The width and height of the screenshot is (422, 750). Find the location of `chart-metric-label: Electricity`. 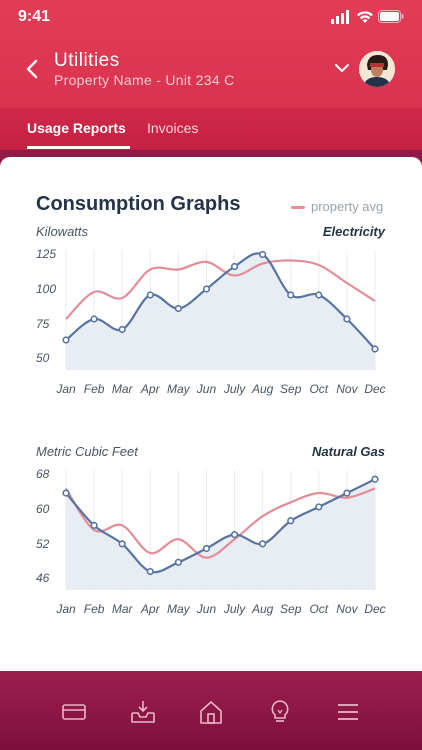

chart-metric-label: Electricity is located at coordinates (353, 231).